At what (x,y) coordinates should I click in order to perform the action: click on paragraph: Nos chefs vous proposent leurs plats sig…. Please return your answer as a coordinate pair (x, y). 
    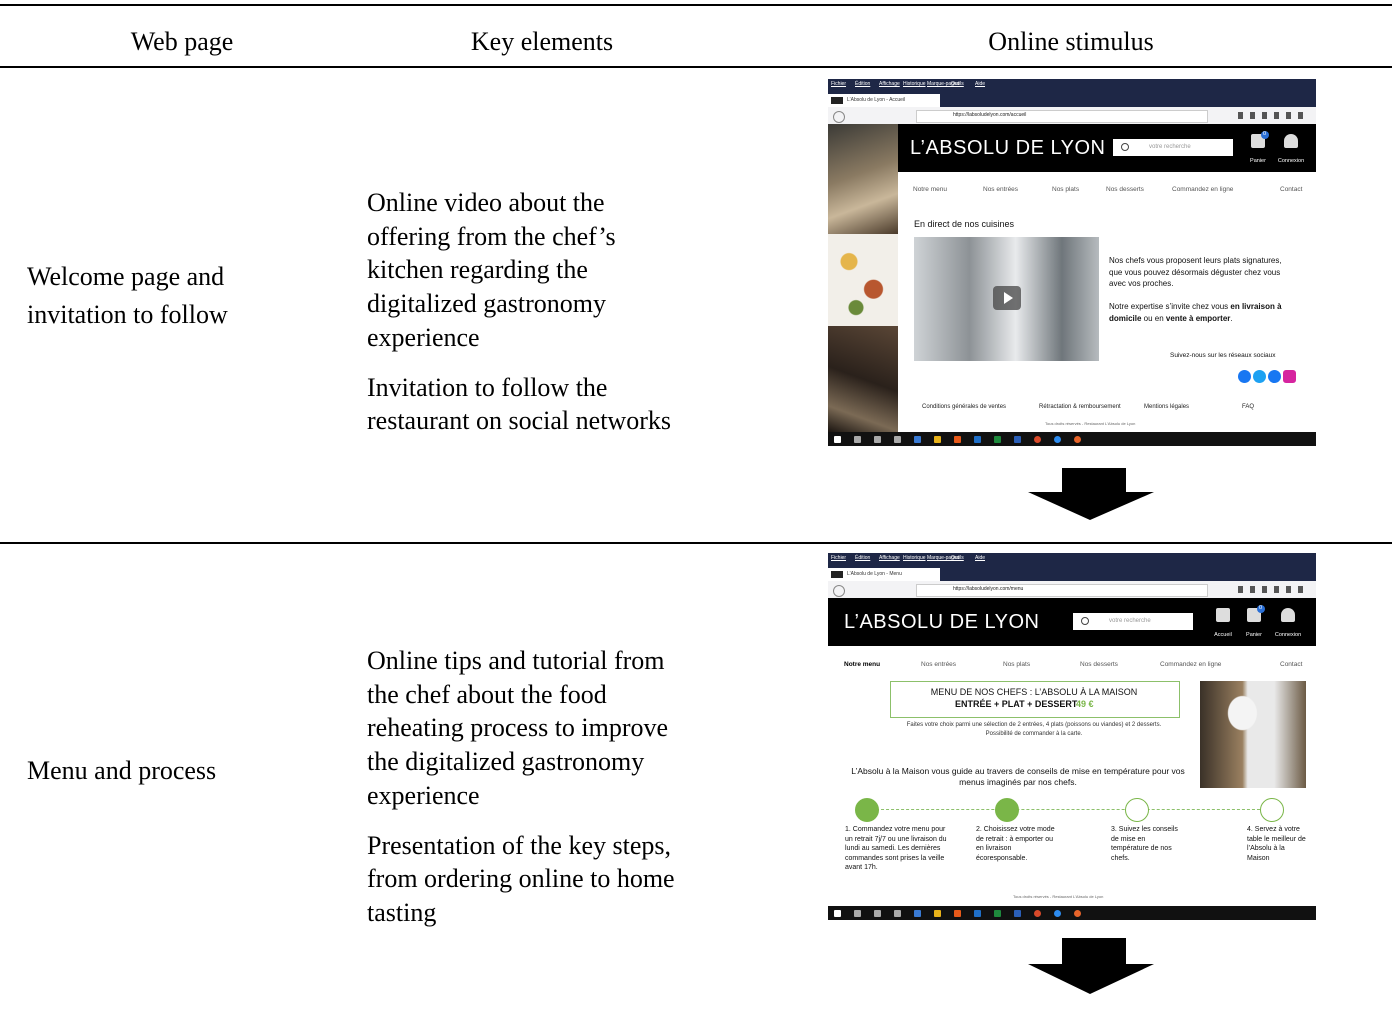
    Looking at the image, I should click on (1195, 272).